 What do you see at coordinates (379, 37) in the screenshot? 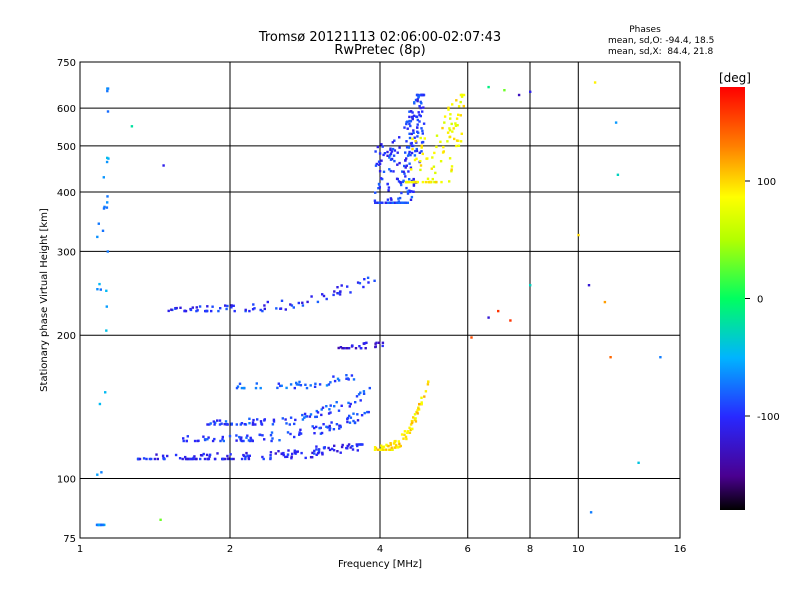
I see `chart-title: Tromsø 20121113 02:06:00-02:07:43` at bounding box center [379, 37].